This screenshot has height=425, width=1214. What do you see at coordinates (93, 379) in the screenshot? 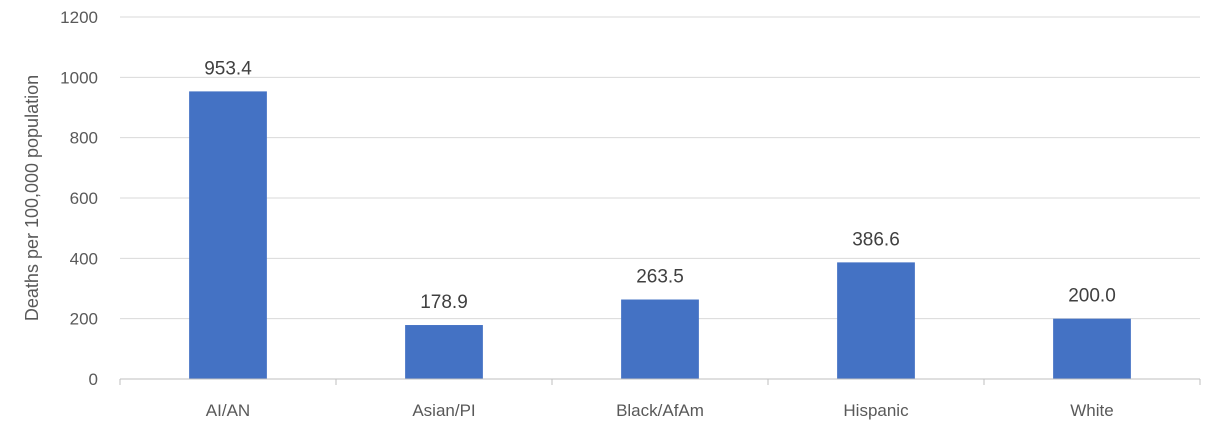
I see `y-tick-label: 0` at bounding box center [93, 379].